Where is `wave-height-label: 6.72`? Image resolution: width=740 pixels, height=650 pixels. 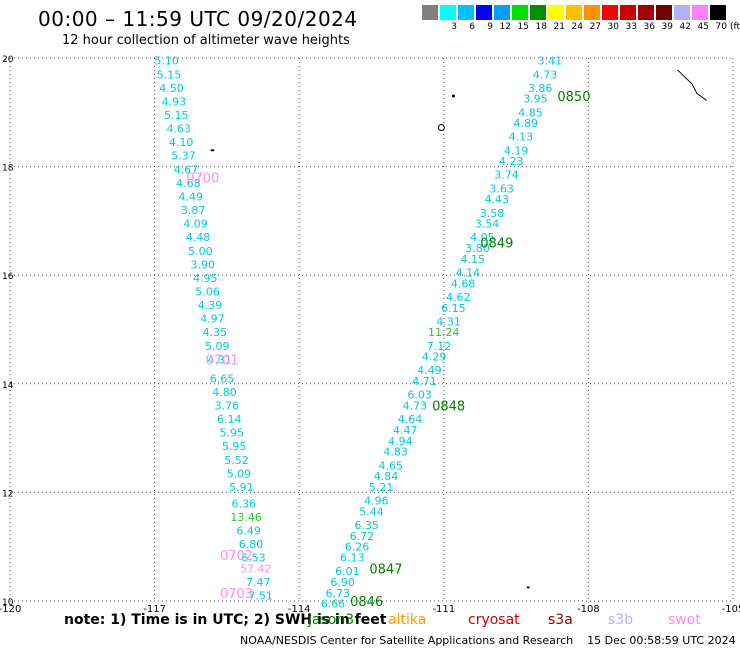 wave-height-label: 6.72 is located at coordinates (362, 536).